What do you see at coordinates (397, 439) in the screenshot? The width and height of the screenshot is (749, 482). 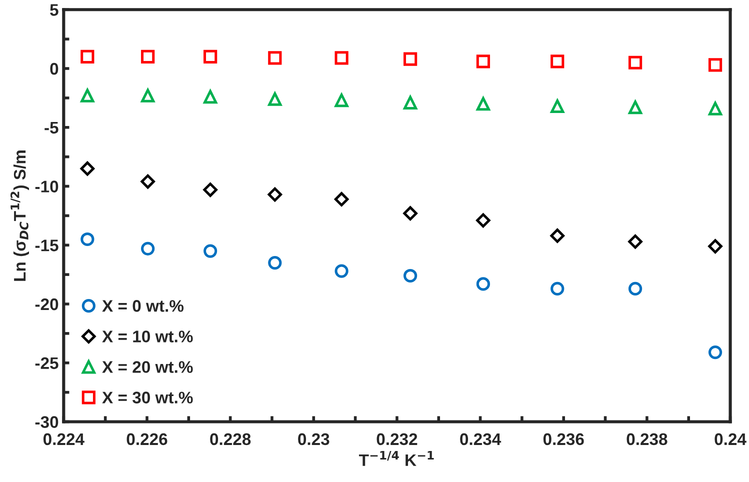 I see `x-tick-label: 0.232` at bounding box center [397, 439].